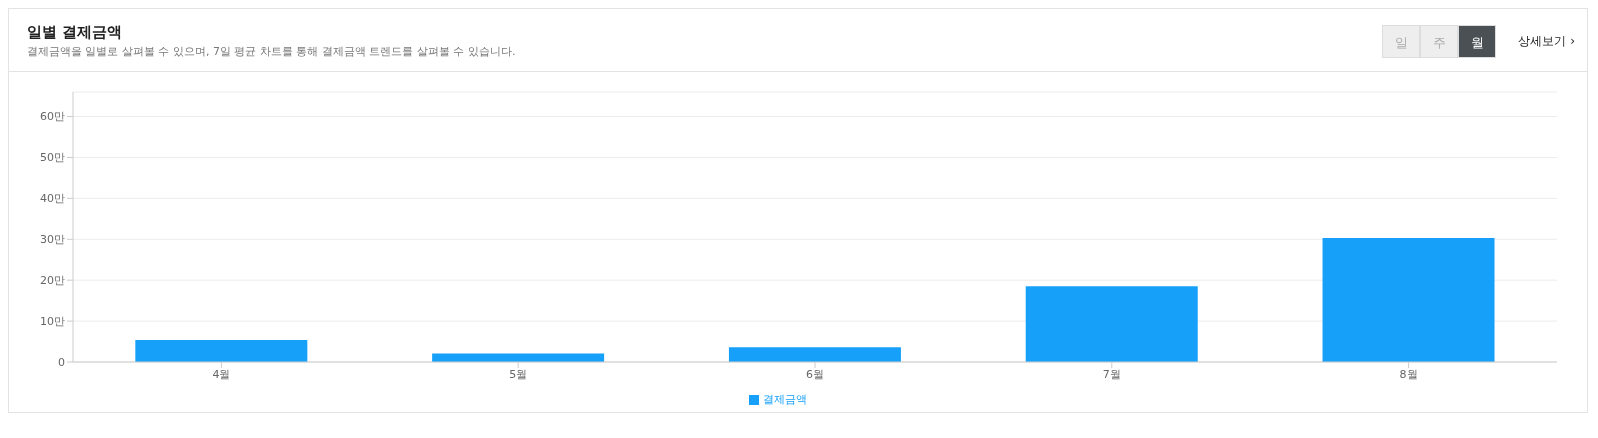 This screenshot has height=438, width=1598. Describe the element at coordinates (1408, 374) in the screenshot. I see `x-tick-label: 8월` at that location.